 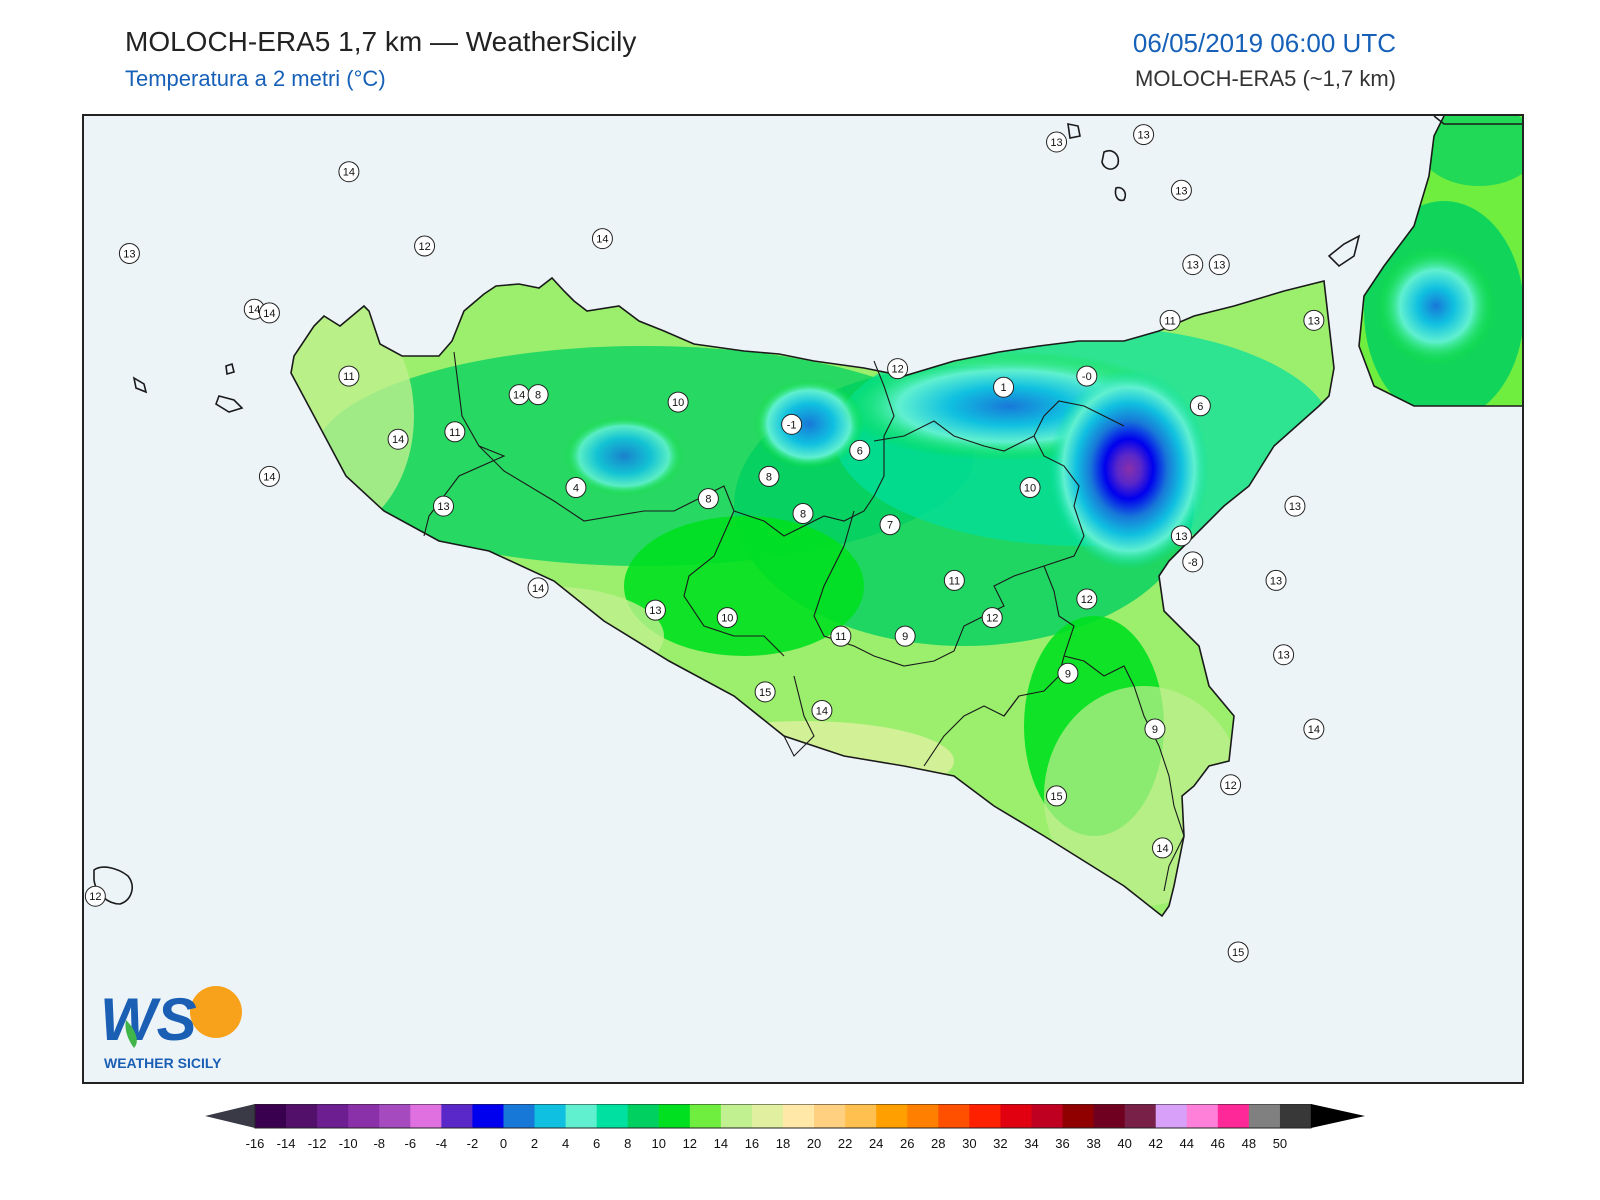 What do you see at coordinates (627, 1143) in the screenshot?
I see `colorbar-tick-label: 8` at bounding box center [627, 1143].